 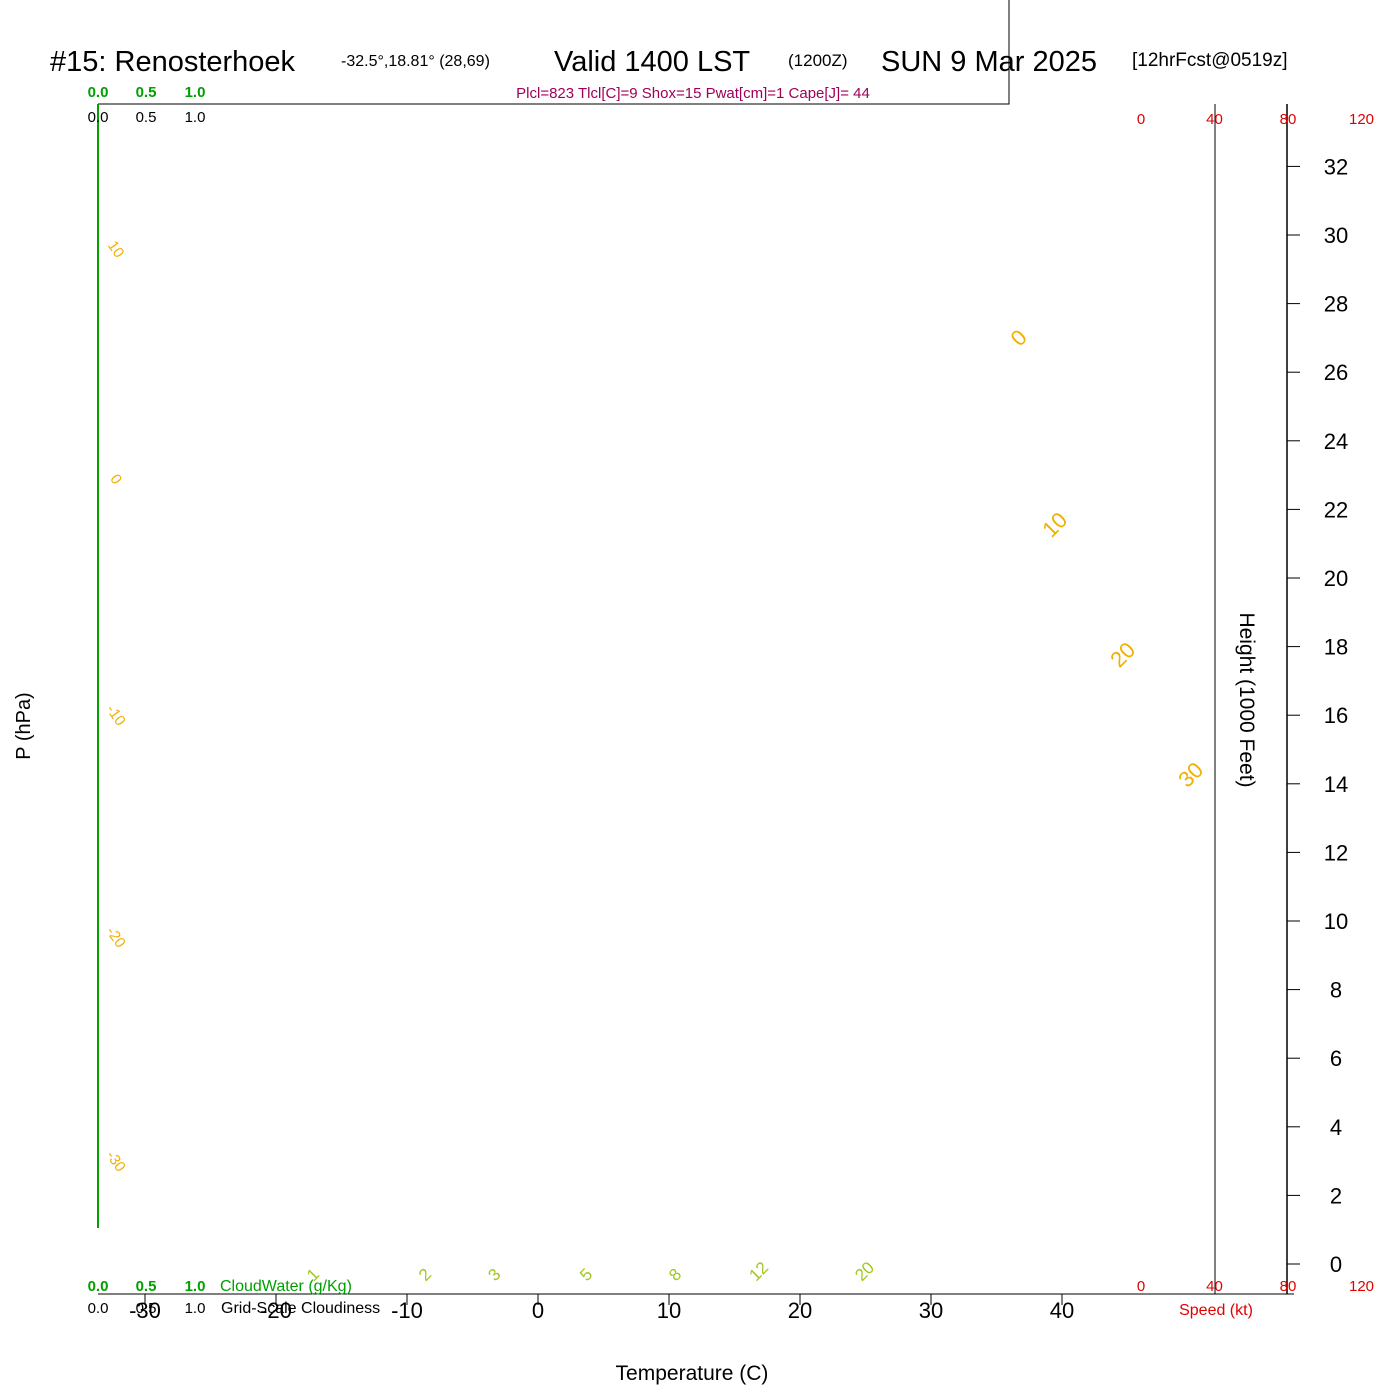 What do you see at coordinates (538, 1310) in the screenshot?
I see `x-tick-label: 0` at bounding box center [538, 1310].